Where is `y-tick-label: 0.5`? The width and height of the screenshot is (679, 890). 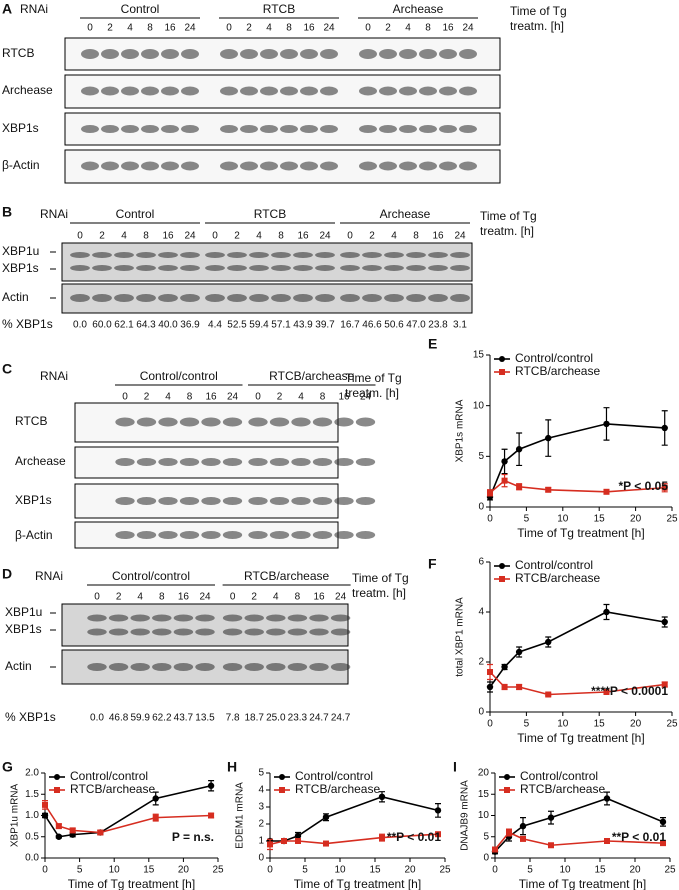 y-tick-label: 0.5 is located at coordinates (32, 836).